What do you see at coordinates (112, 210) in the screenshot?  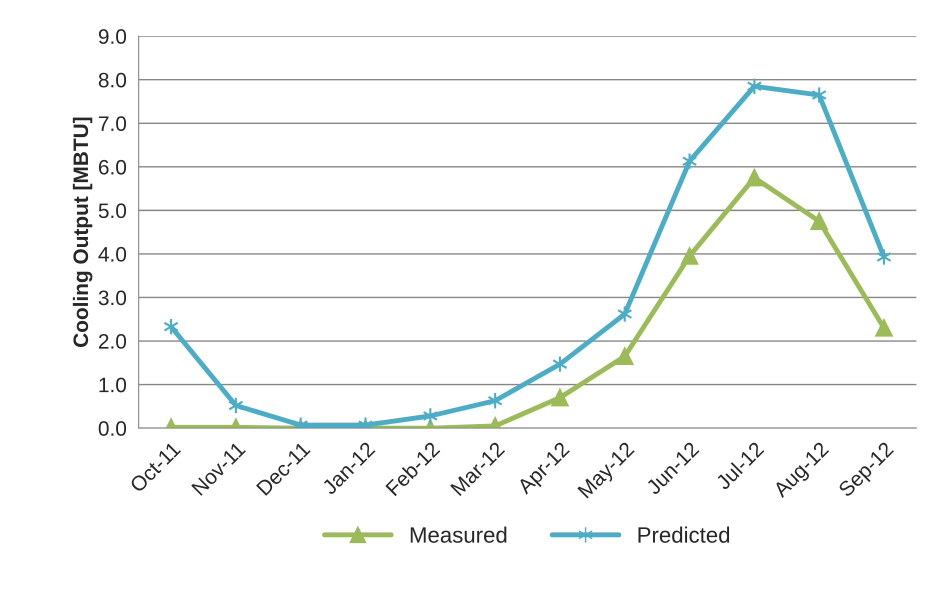 I see `y-tick-label: 5.0` at bounding box center [112, 210].